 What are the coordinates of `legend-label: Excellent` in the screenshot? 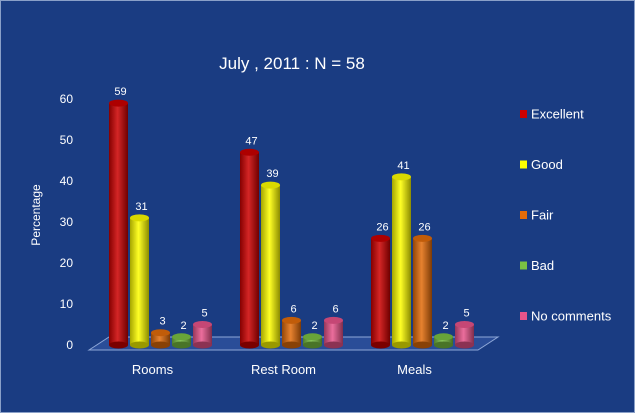 It's located at (557, 114).